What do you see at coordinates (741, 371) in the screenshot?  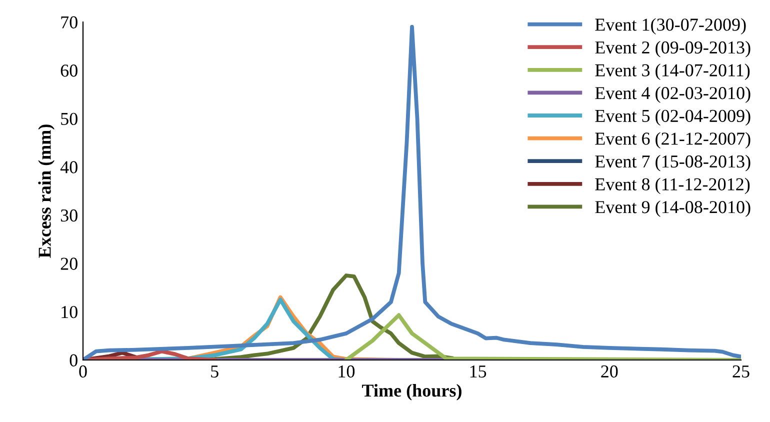 I see `x-tick-label: 25` at bounding box center [741, 371].